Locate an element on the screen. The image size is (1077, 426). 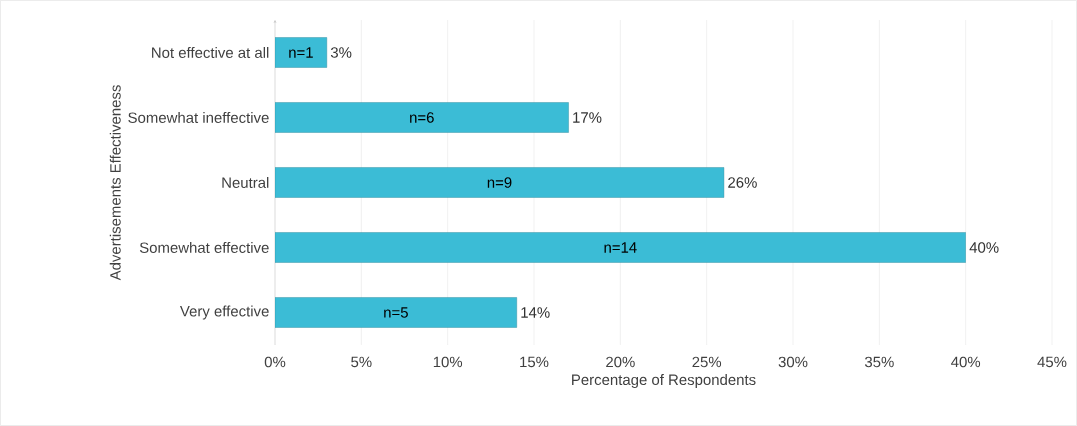
x-tick-label: 30% is located at coordinates (793, 362).